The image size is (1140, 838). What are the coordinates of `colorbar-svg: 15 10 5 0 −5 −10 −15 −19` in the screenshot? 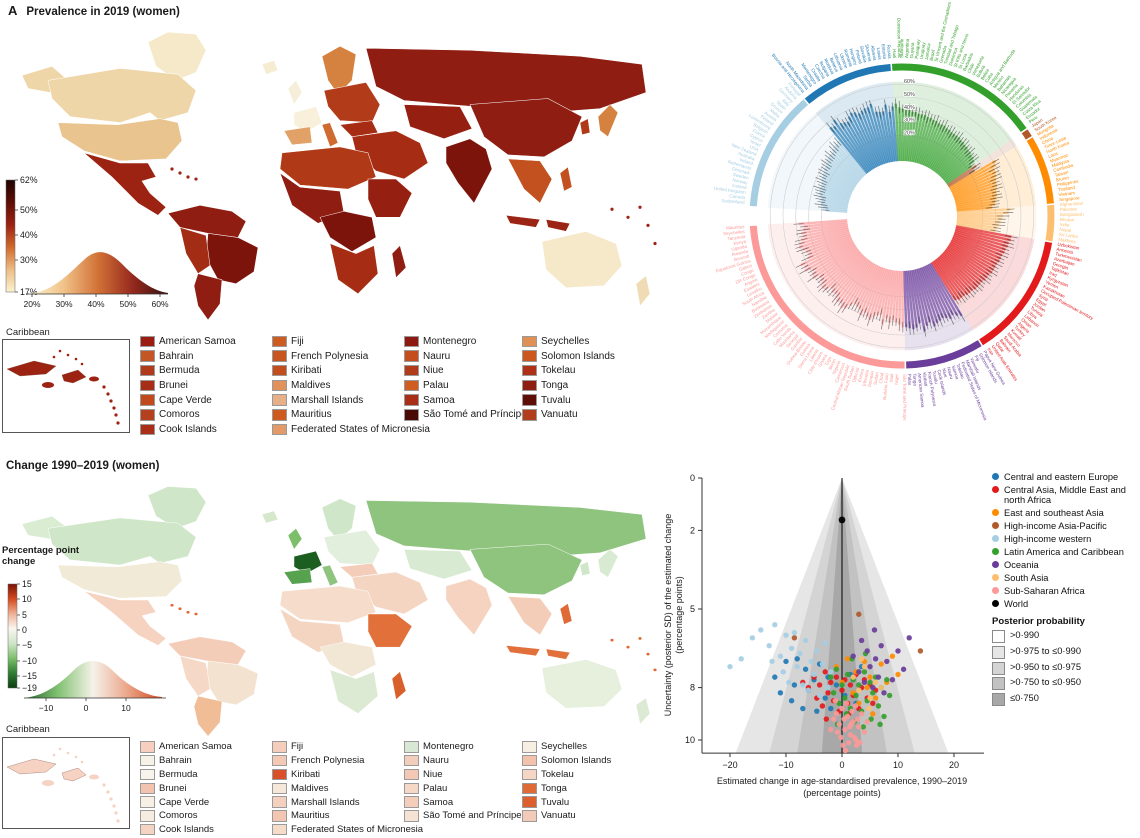 It's located at (22, 636).